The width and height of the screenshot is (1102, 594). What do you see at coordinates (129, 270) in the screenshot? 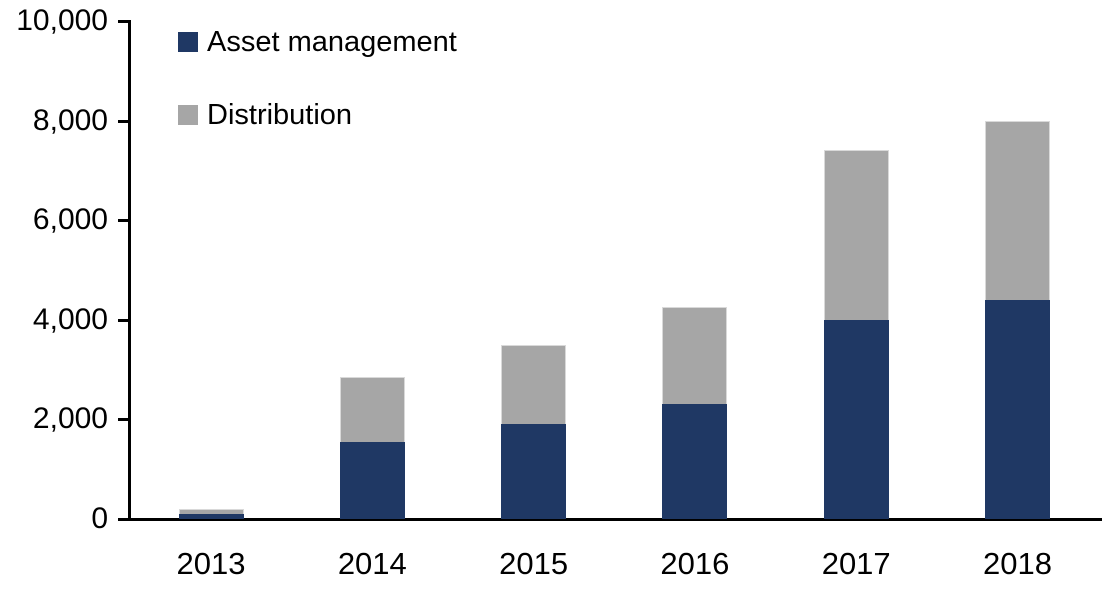
I see `y-axis` at bounding box center [129, 270].